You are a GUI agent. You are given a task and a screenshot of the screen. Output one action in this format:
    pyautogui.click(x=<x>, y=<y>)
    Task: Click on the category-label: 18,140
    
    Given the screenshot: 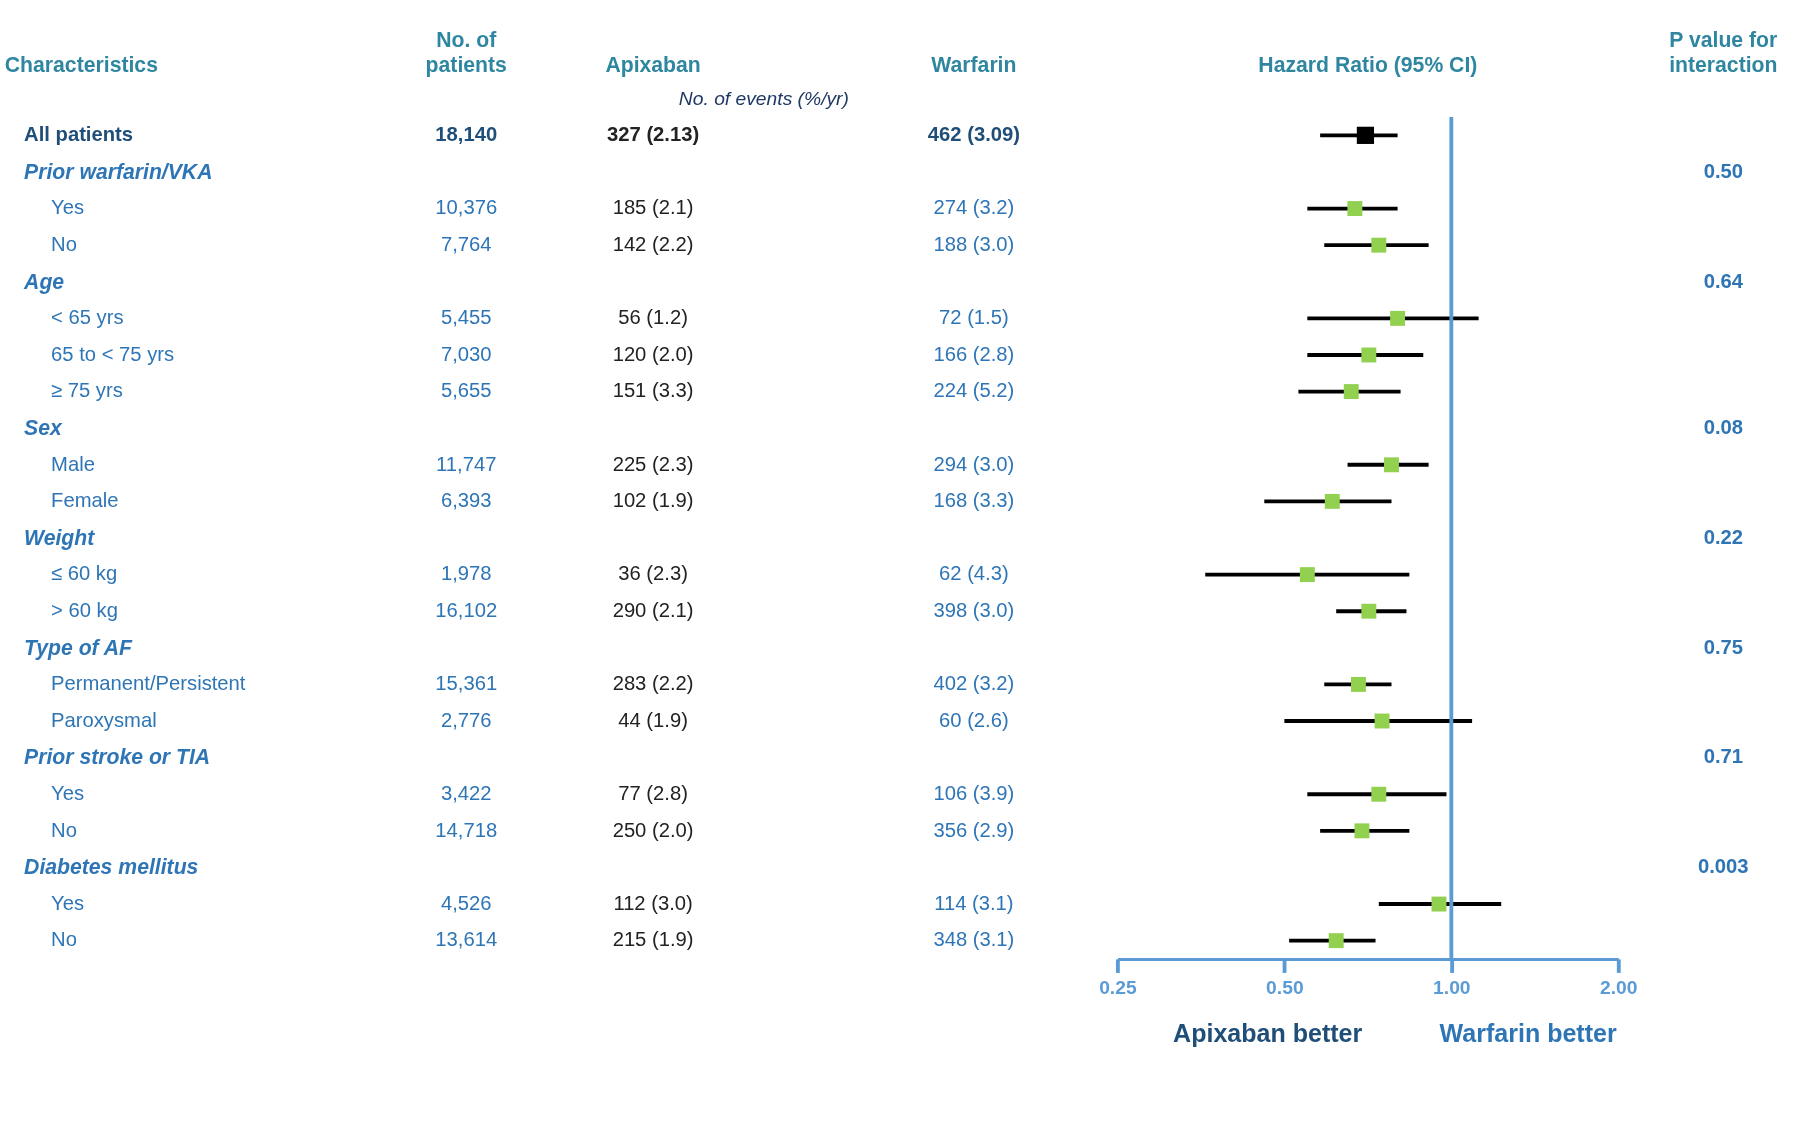 What is the action you would take?
    pyautogui.click(x=466, y=134)
    